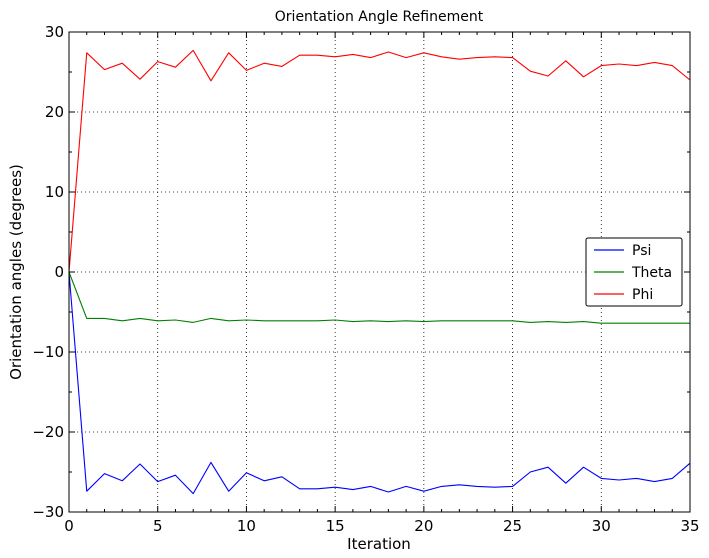 This screenshot has height=558, width=709. What do you see at coordinates (246, 526) in the screenshot?
I see `x-tick-label: 10` at bounding box center [246, 526].